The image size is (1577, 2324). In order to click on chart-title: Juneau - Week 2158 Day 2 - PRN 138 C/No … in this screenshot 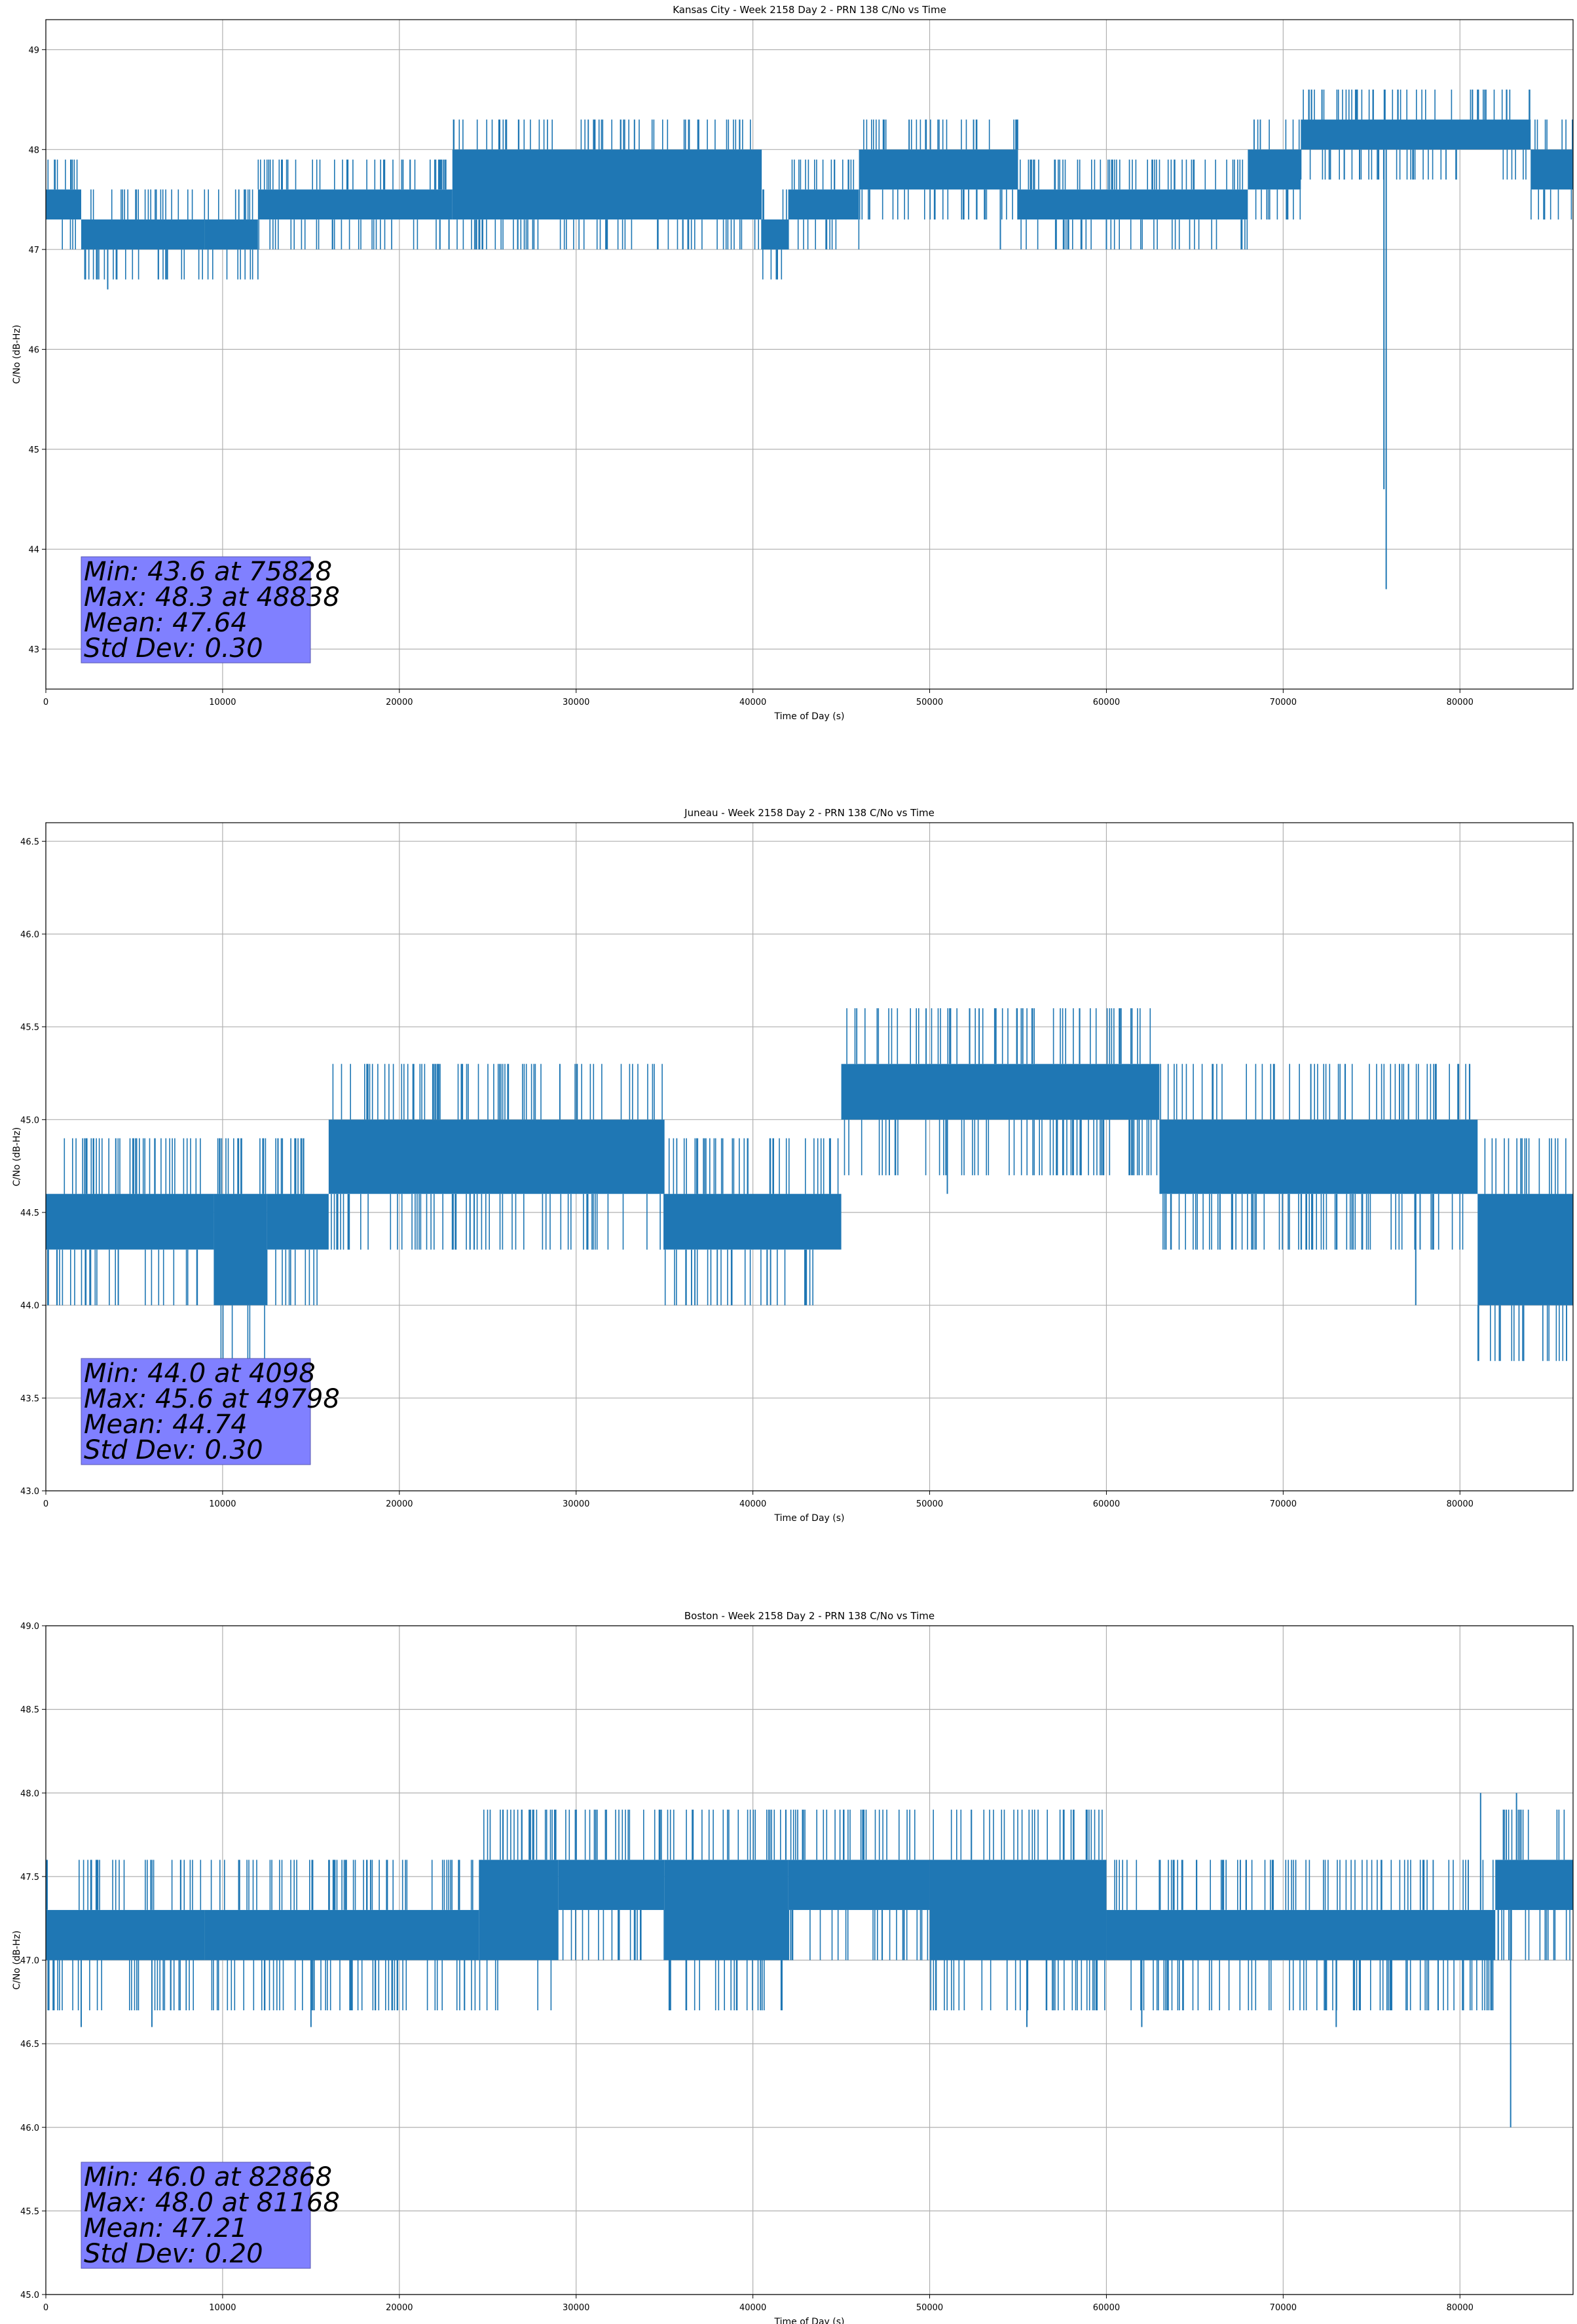, I will do `click(809, 813)`.